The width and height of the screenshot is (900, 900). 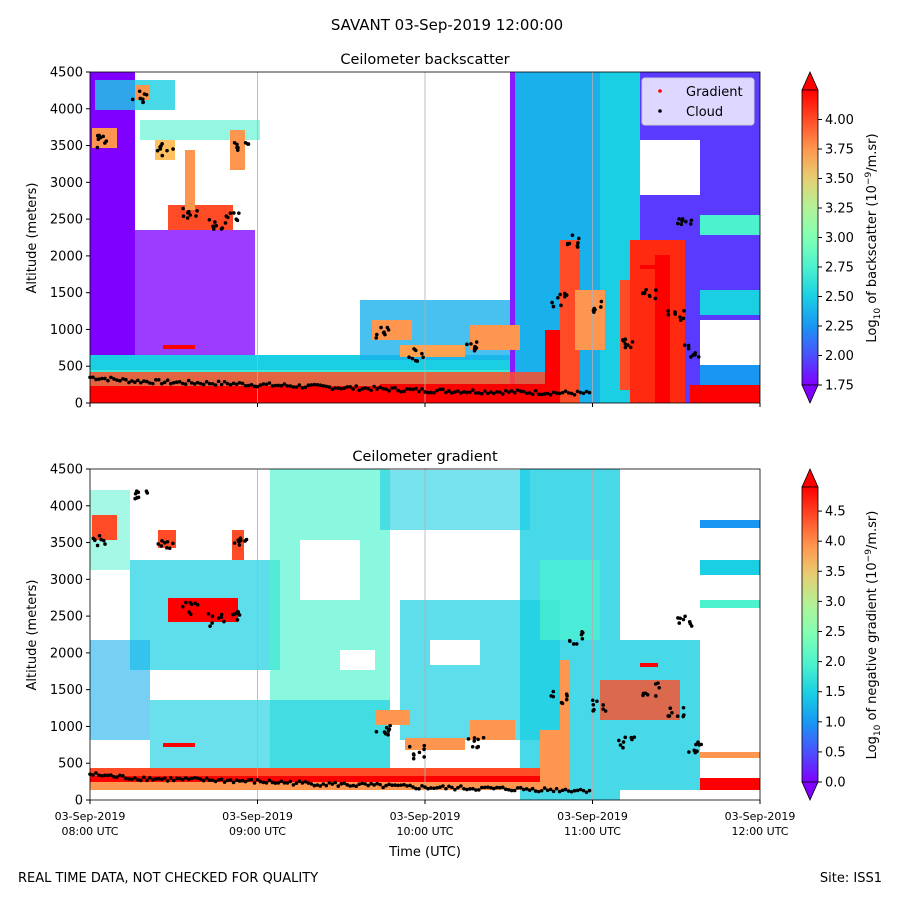 I want to click on x-tick-time: 10:00 UTC, so click(x=424, y=831).